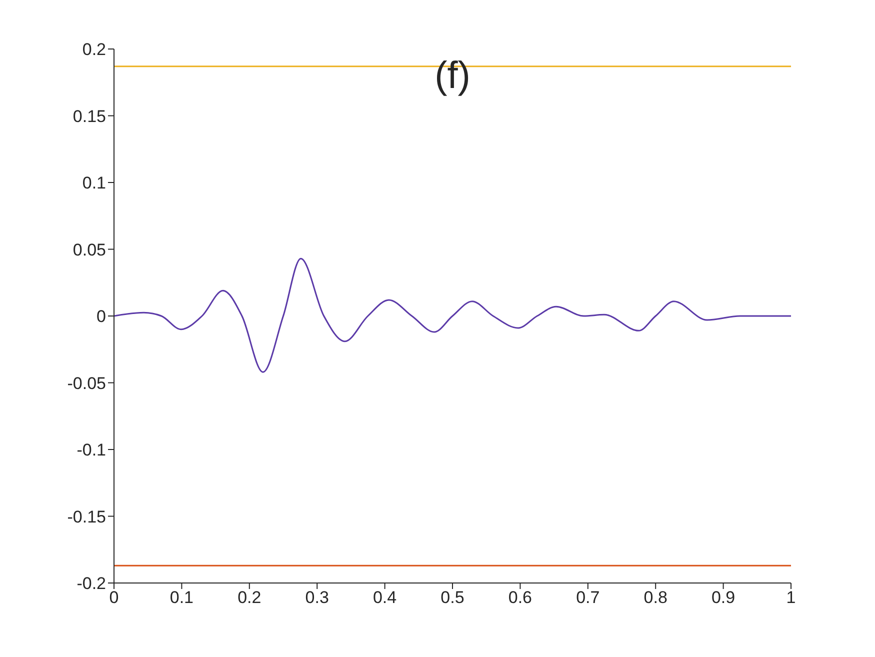 The width and height of the screenshot is (875, 657). Describe the element at coordinates (89, 250) in the screenshot. I see `y-tick-label: 0.05` at that location.